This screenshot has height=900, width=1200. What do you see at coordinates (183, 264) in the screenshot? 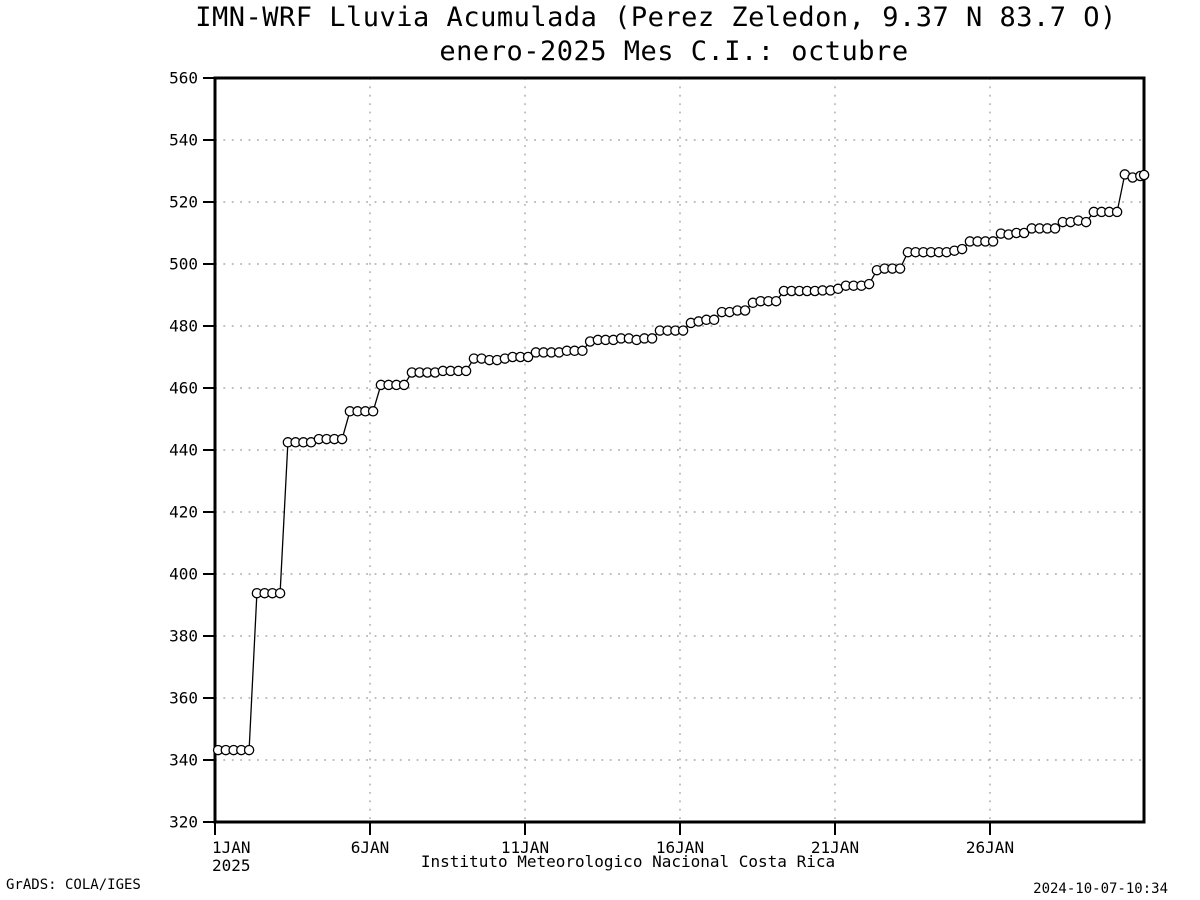
I see `y-tick-label: 500` at bounding box center [183, 264].